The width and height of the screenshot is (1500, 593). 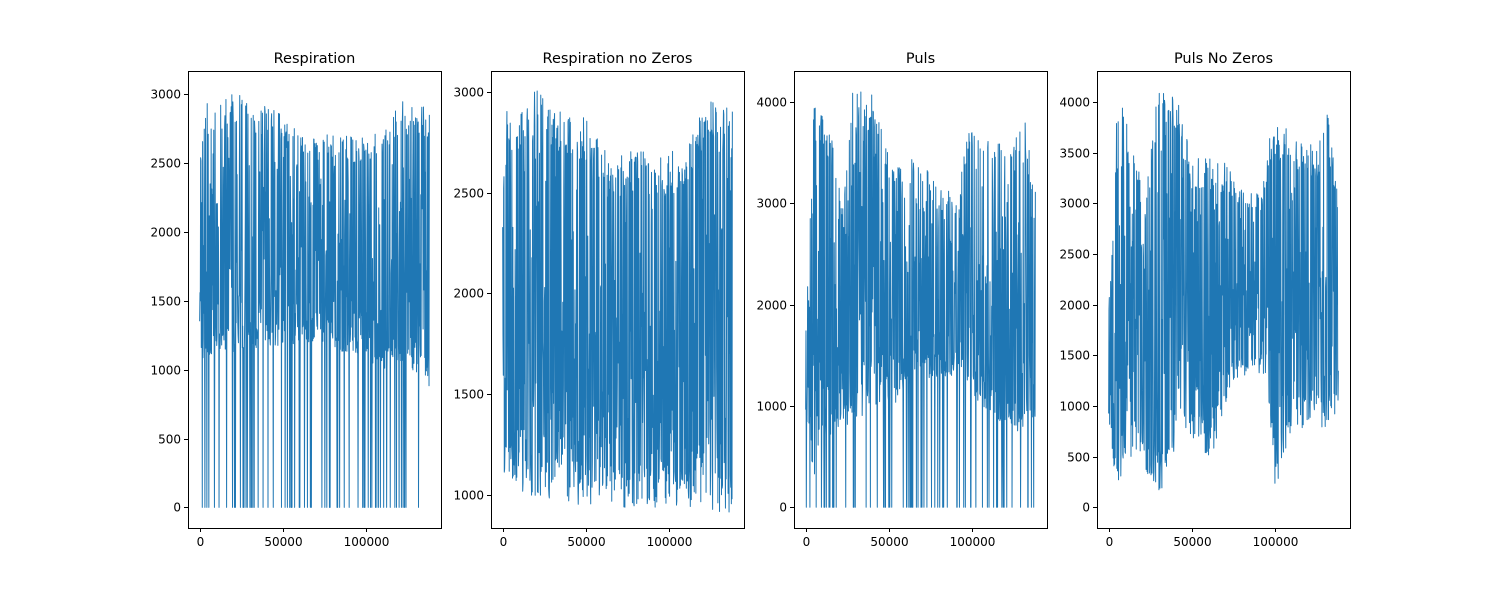 What do you see at coordinates (1223, 59) in the screenshot?
I see `panel-title: Puls No Zeros` at bounding box center [1223, 59].